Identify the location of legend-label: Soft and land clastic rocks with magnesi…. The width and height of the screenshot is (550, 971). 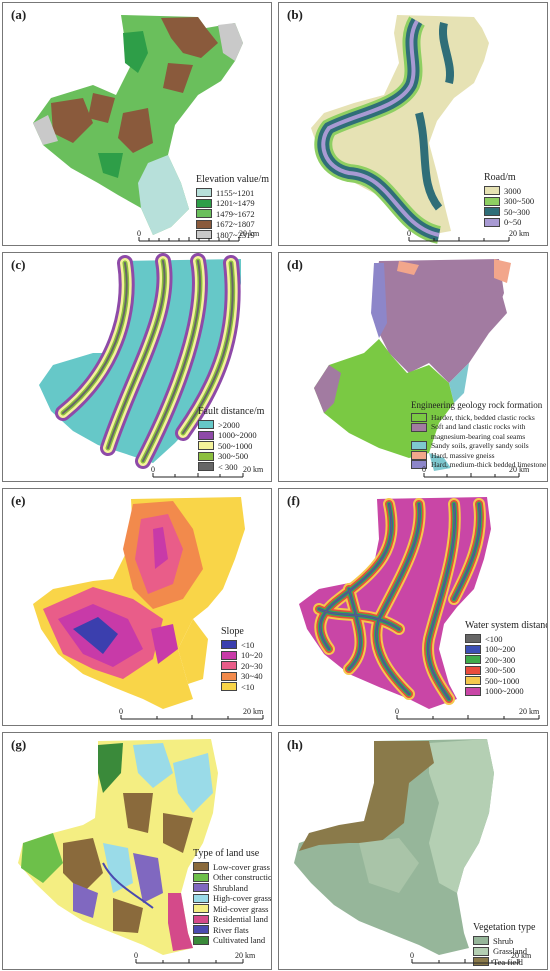
(478, 431).